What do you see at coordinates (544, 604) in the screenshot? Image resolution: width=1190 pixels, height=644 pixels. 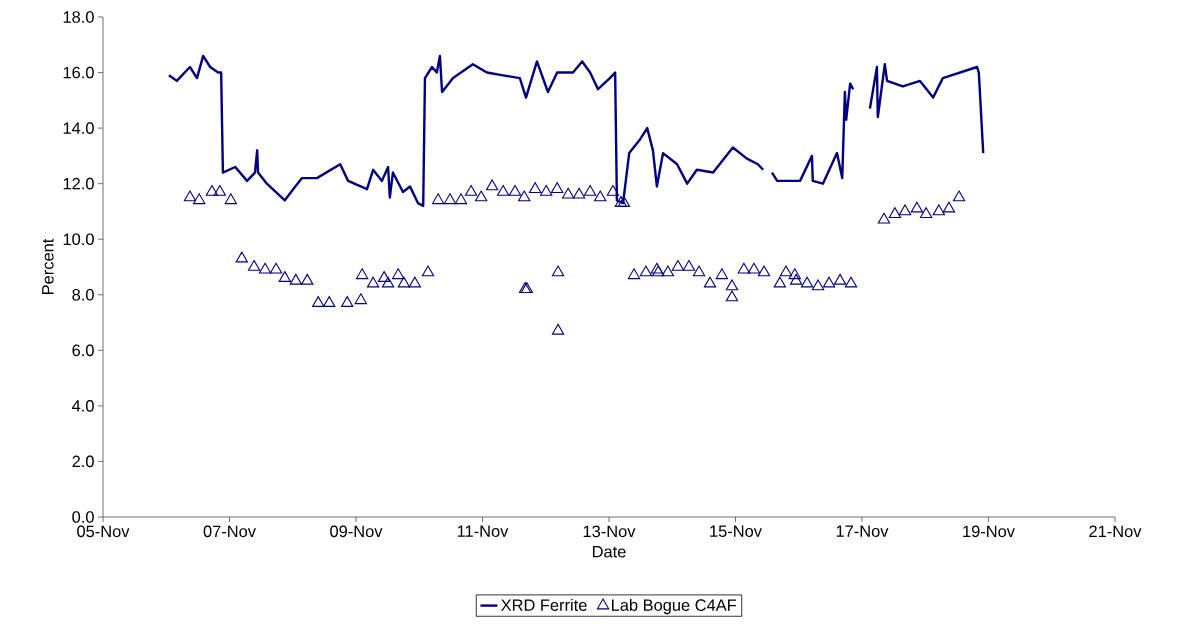 I see `legend-label: XRD Ferrite` at bounding box center [544, 604].